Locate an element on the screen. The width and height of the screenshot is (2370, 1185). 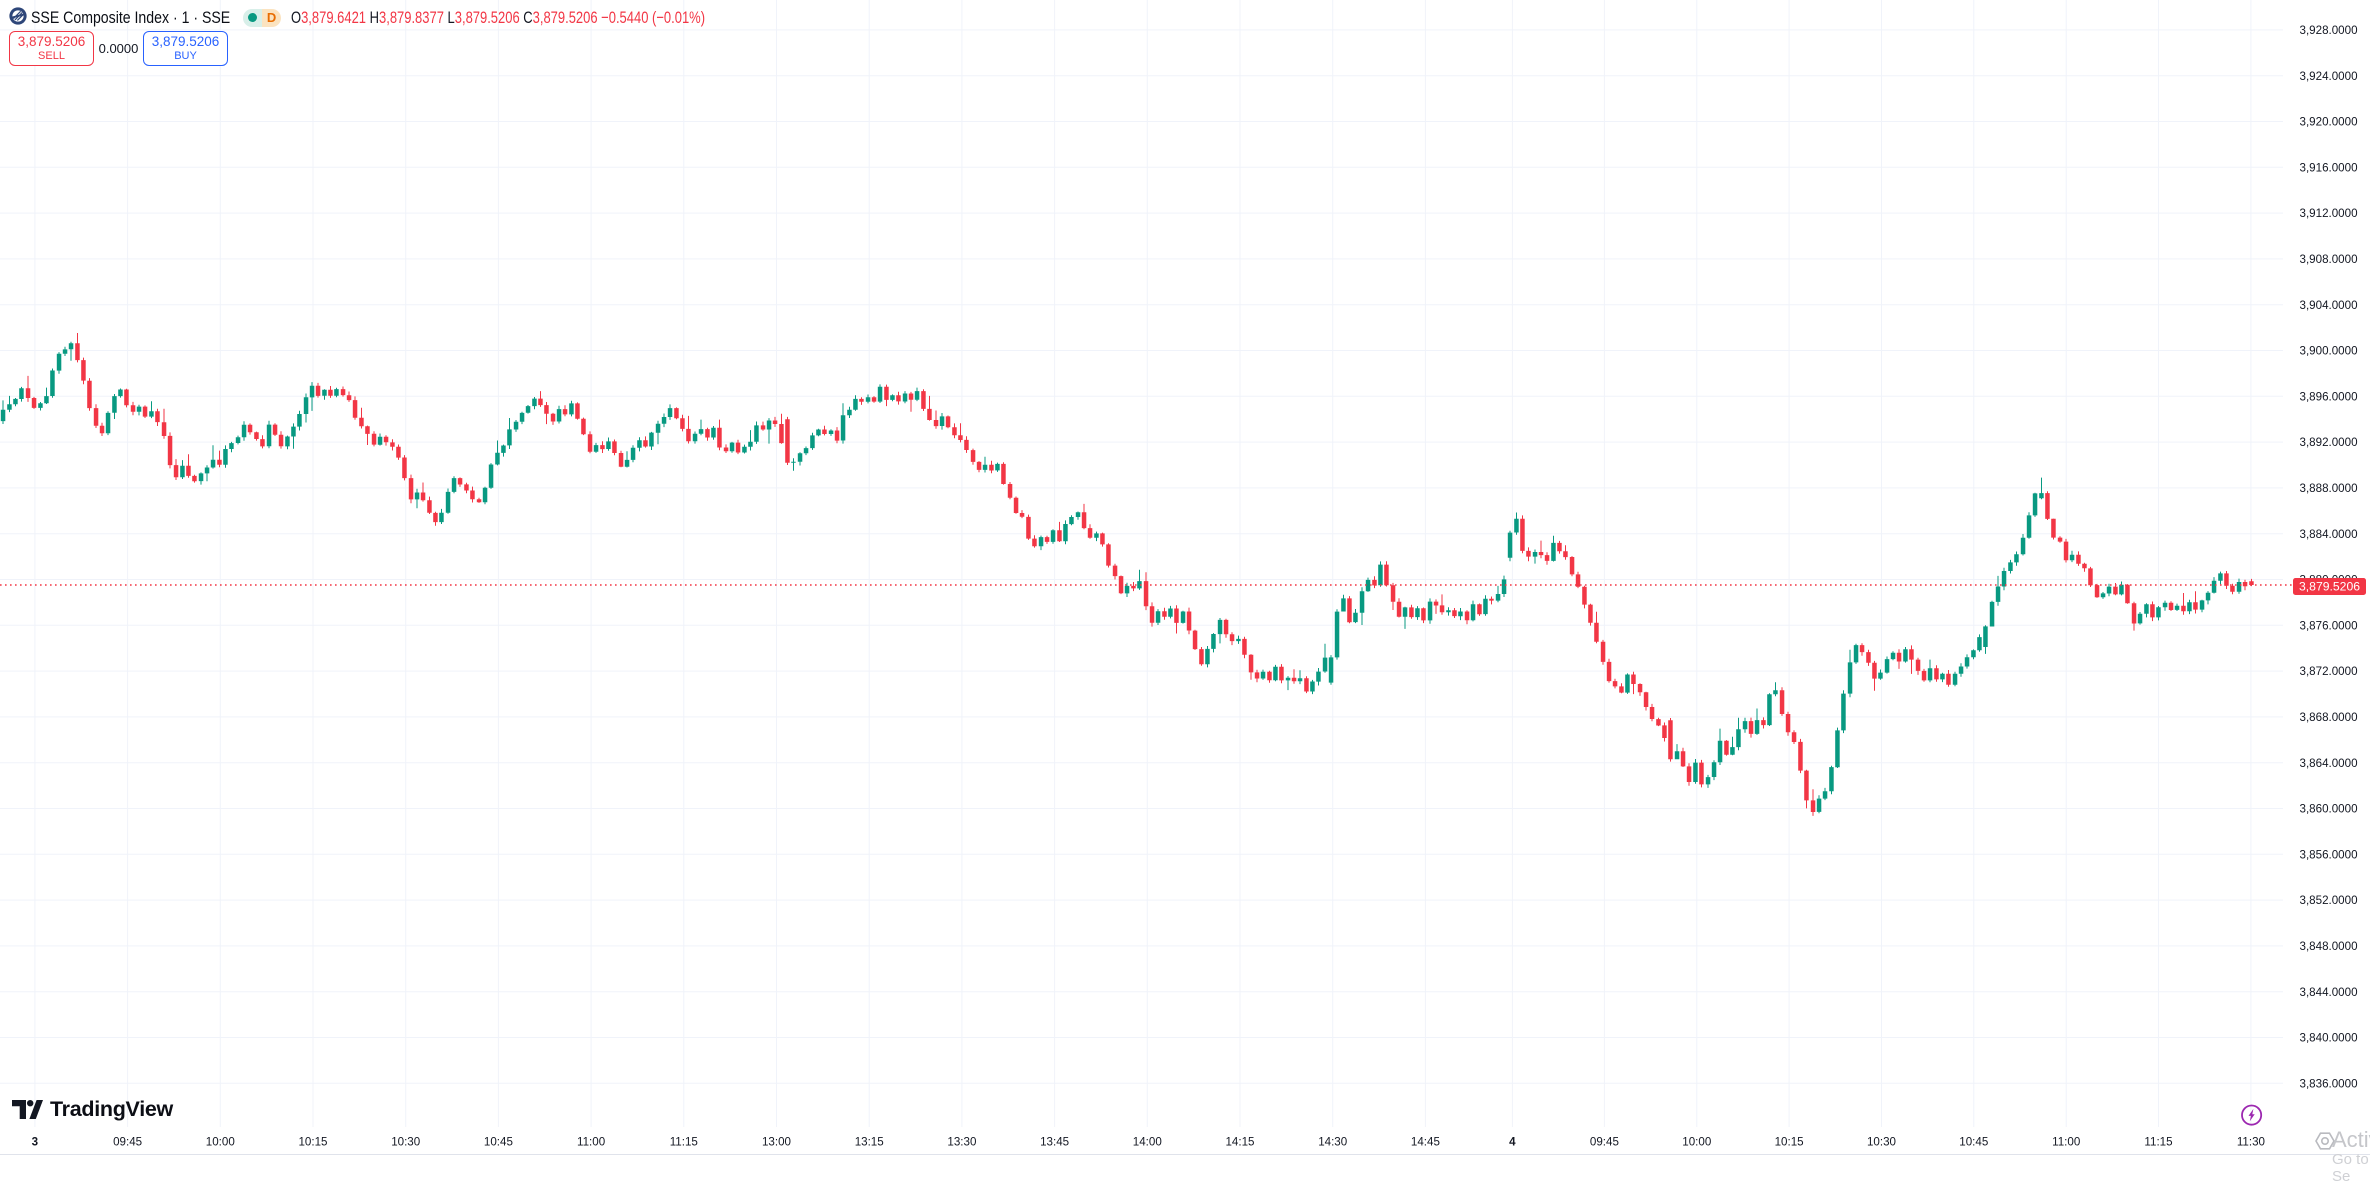
svg-text: 13:00 is located at coordinates (776, 1142).